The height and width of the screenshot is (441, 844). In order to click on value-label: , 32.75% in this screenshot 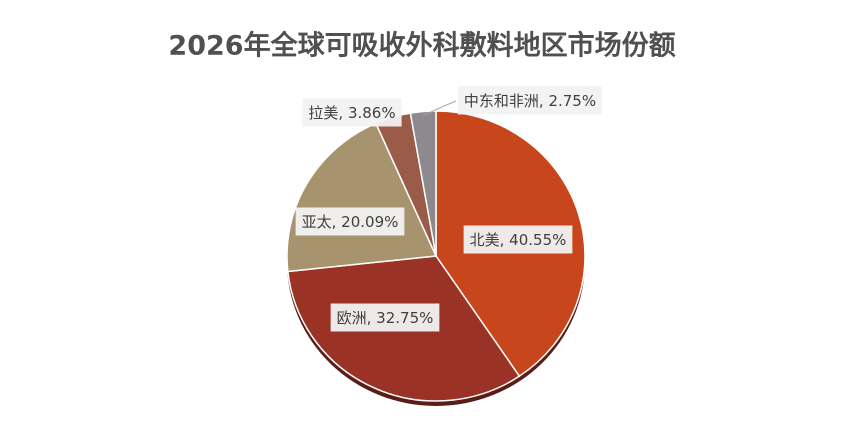, I will do `click(400, 318)`.